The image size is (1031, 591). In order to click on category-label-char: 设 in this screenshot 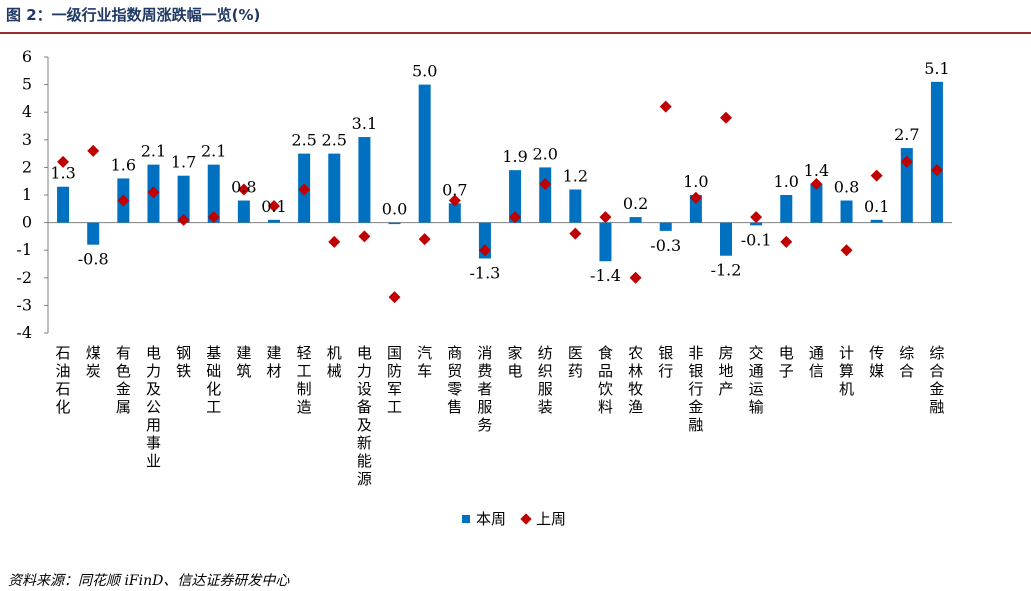, I will do `click(364, 389)`.